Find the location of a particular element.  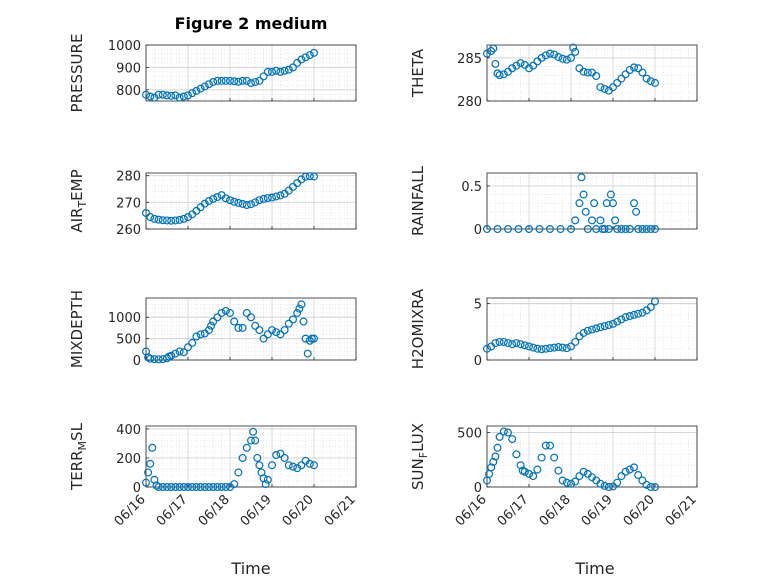

panel-air_temp-ylabel: AIRTEMP is located at coordinates (78, 200).